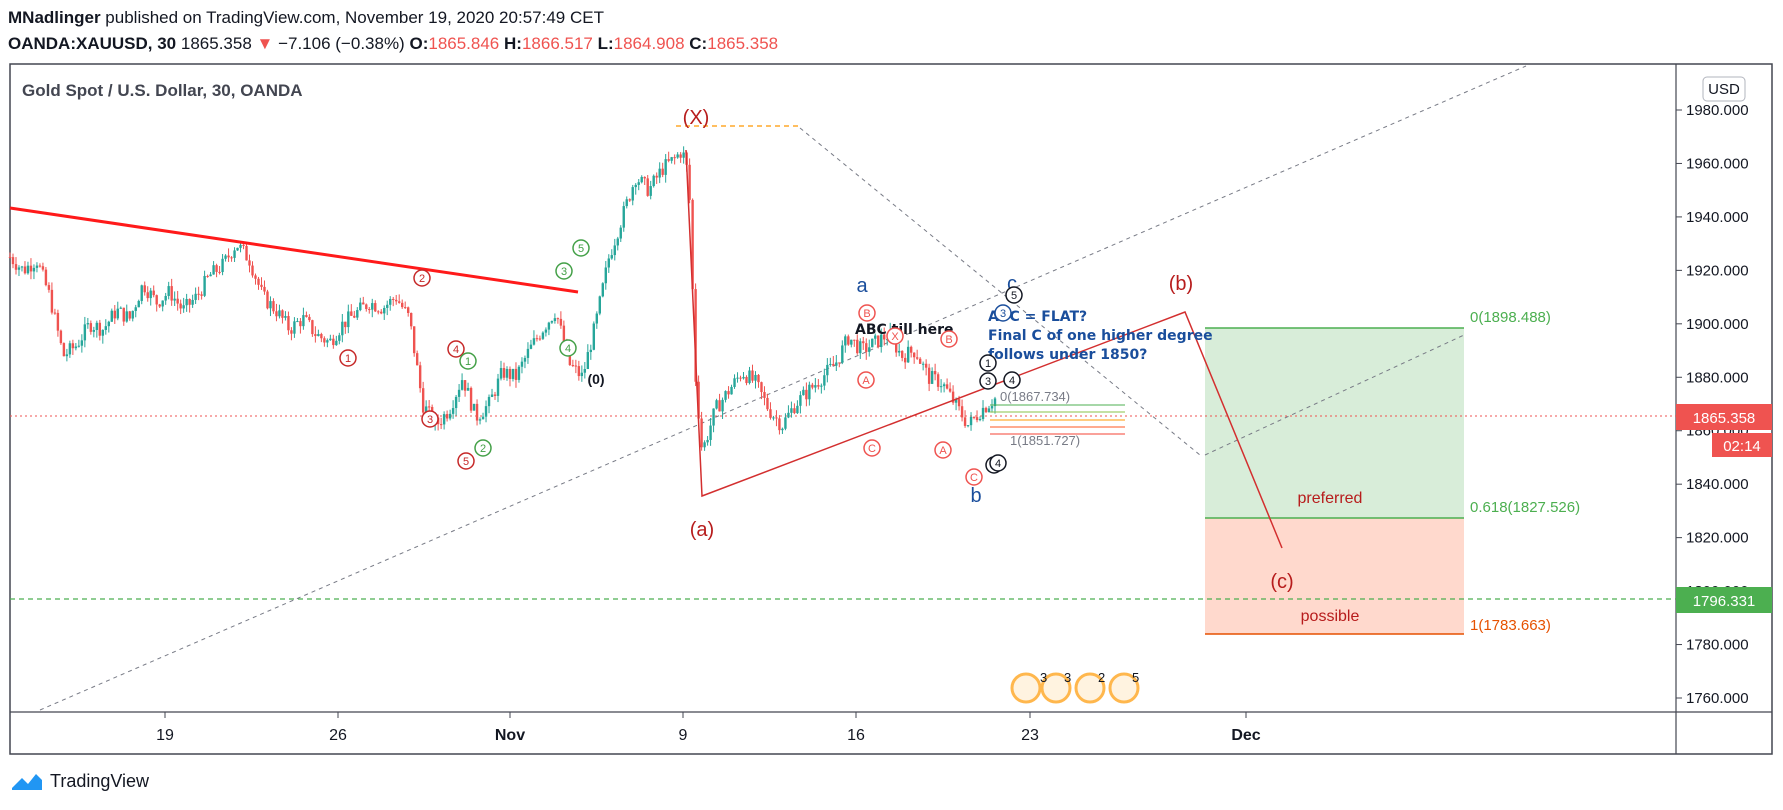  What do you see at coordinates (895, 337) in the screenshot?
I see `wave-marker-label: X` at bounding box center [895, 337].